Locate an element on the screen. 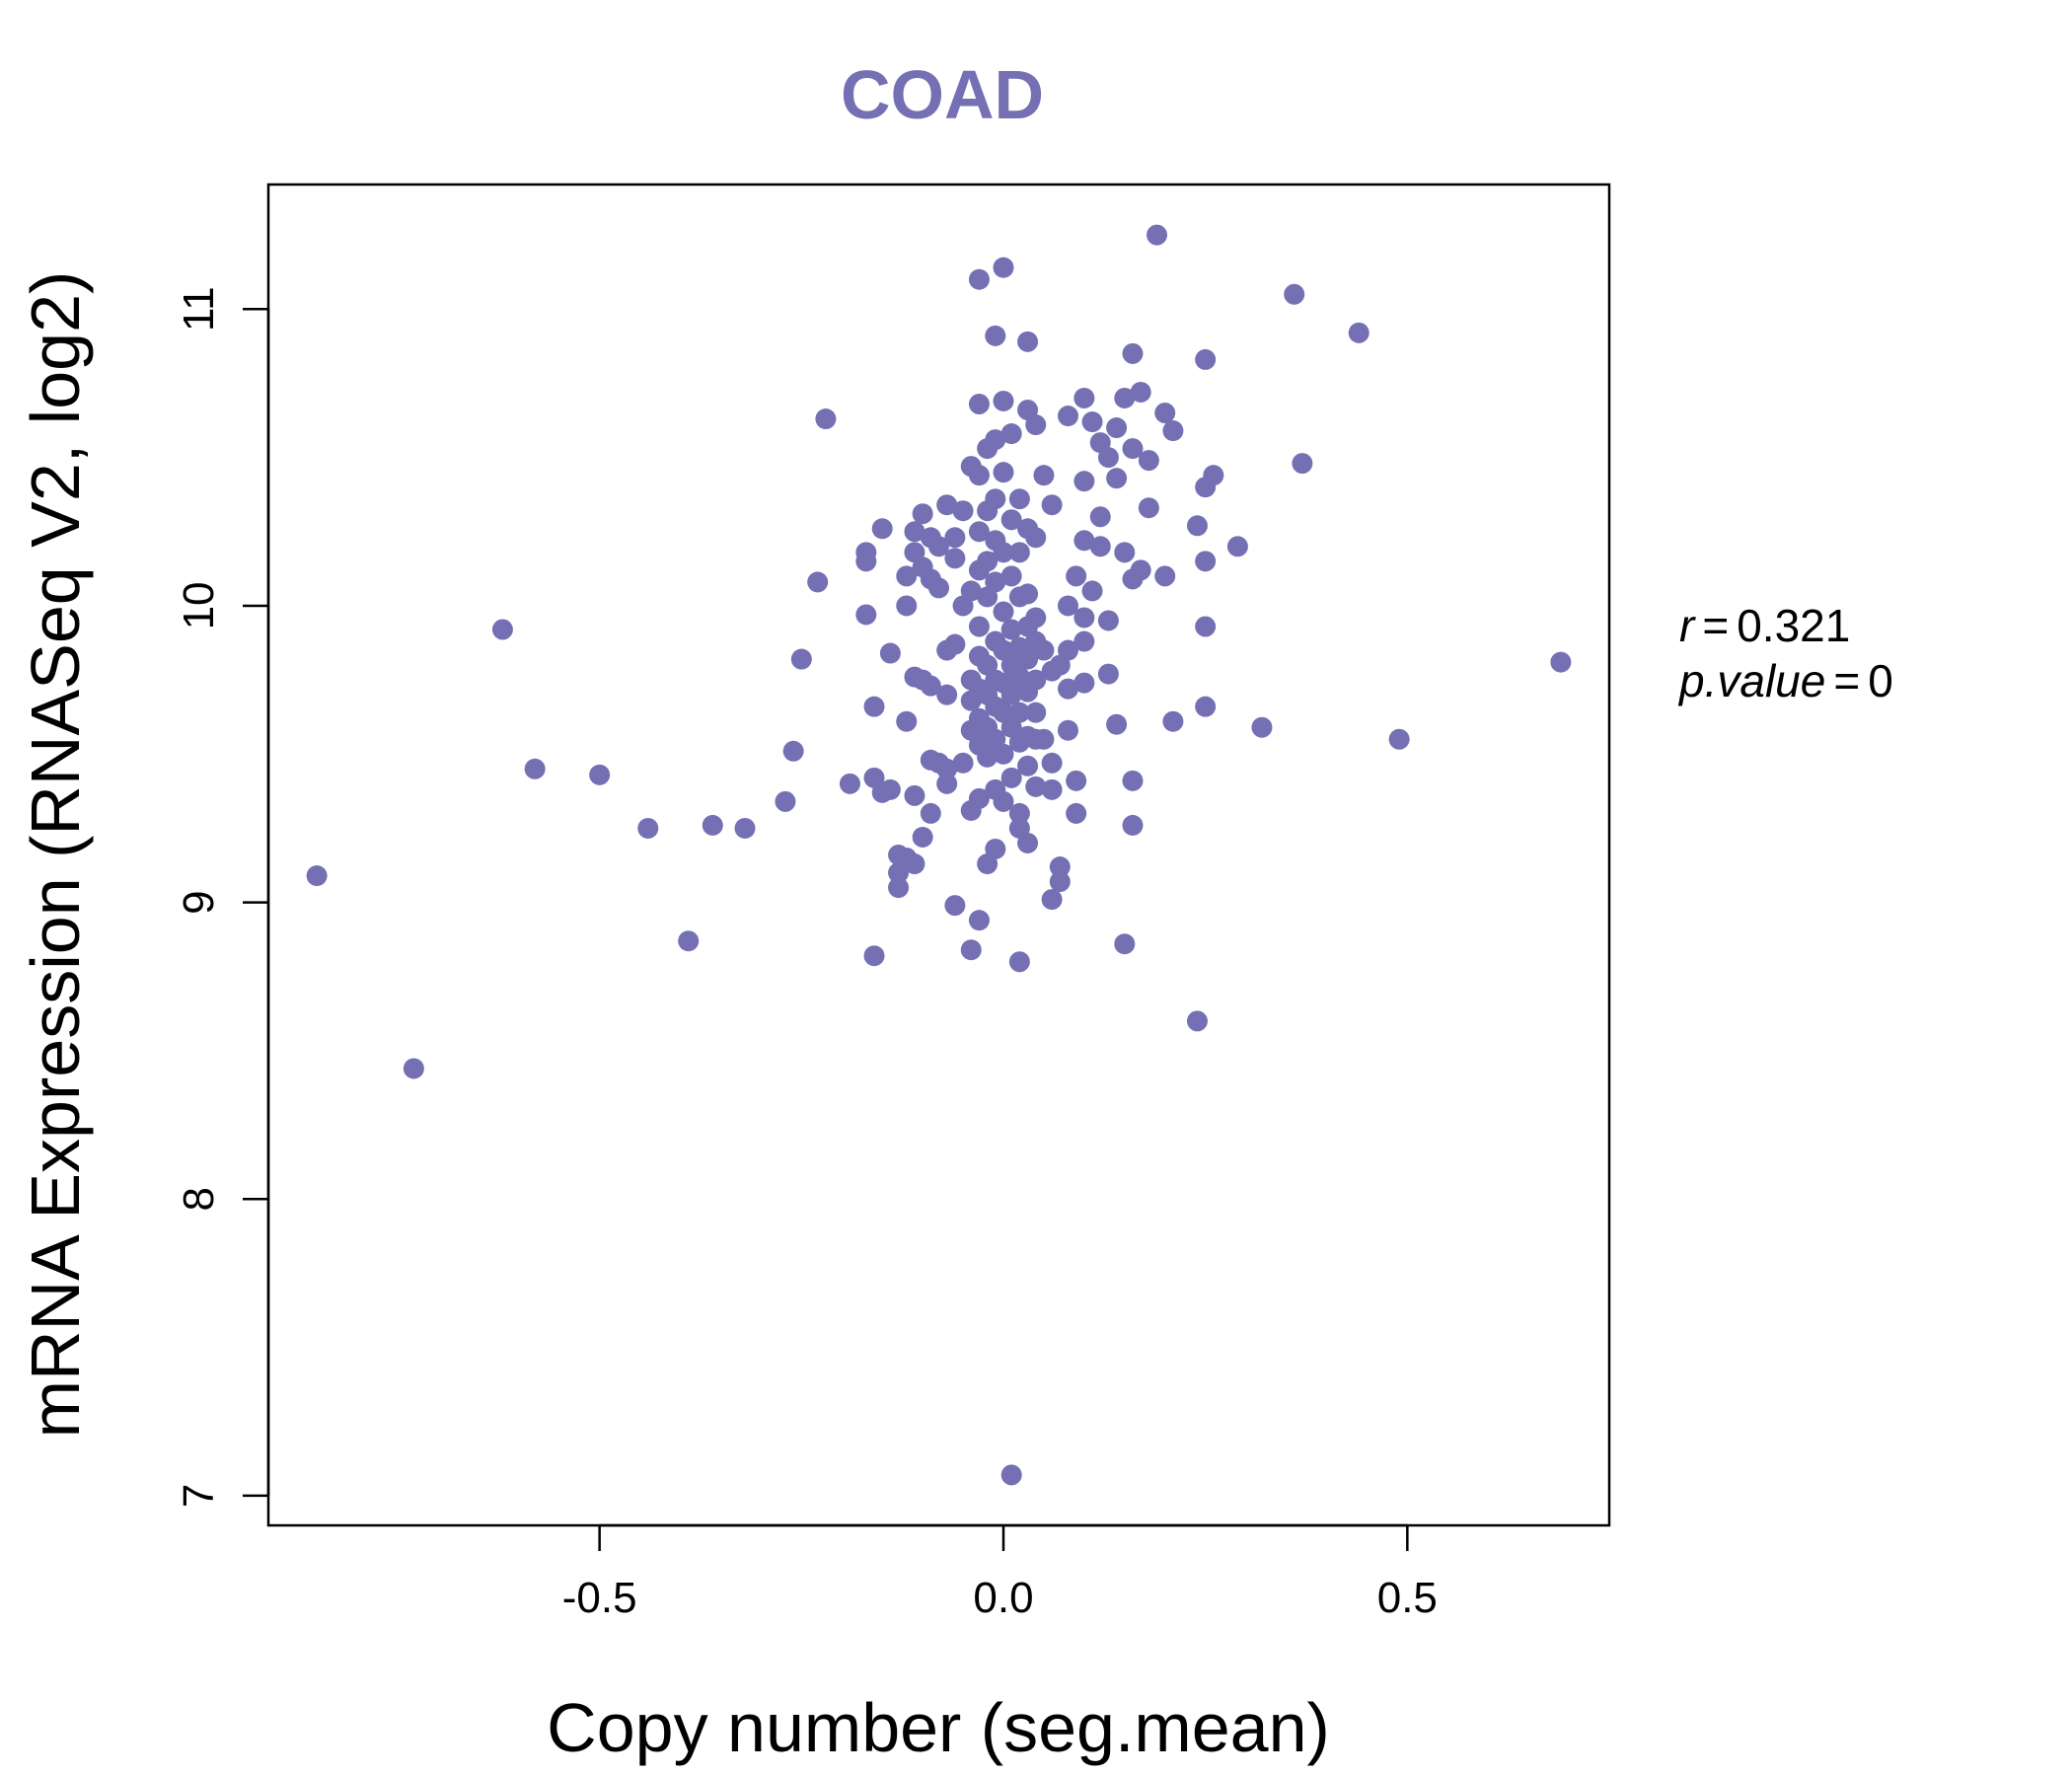  stat-p-label: p.value is located at coordinates (1751, 681).